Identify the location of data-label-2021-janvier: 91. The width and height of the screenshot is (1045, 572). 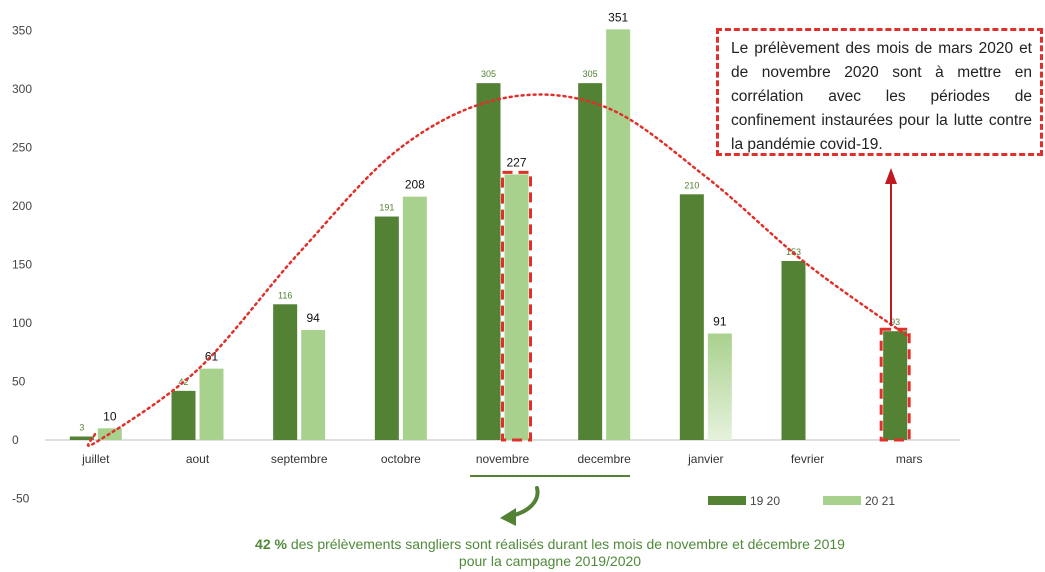
(720, 322).